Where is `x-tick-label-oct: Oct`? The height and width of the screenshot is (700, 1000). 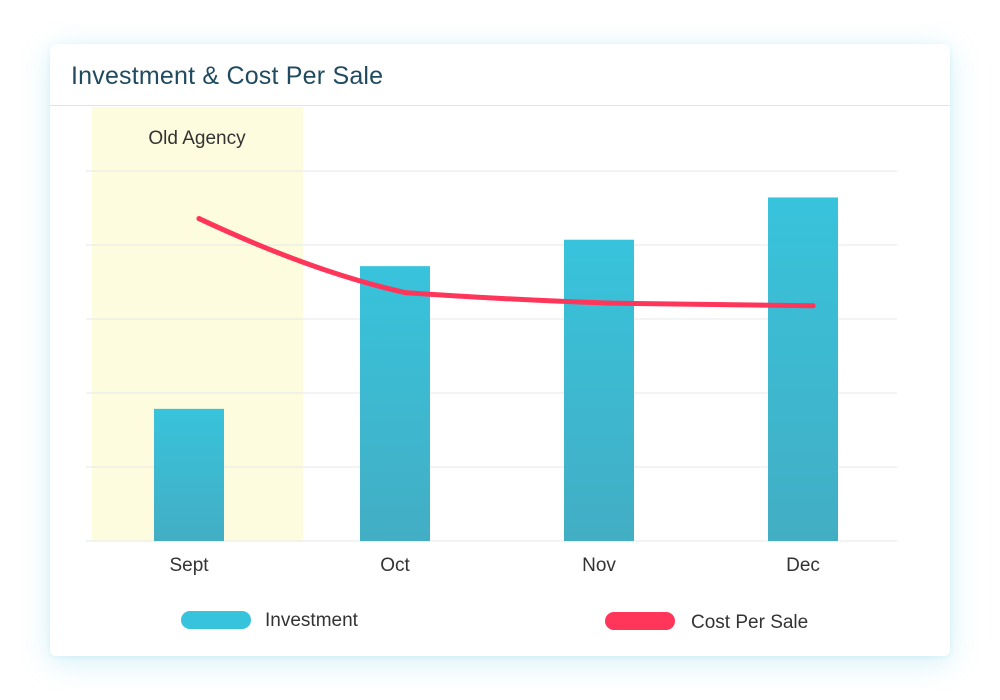
x-tick-label-oct: Oct is located at coordinates (395, 565).